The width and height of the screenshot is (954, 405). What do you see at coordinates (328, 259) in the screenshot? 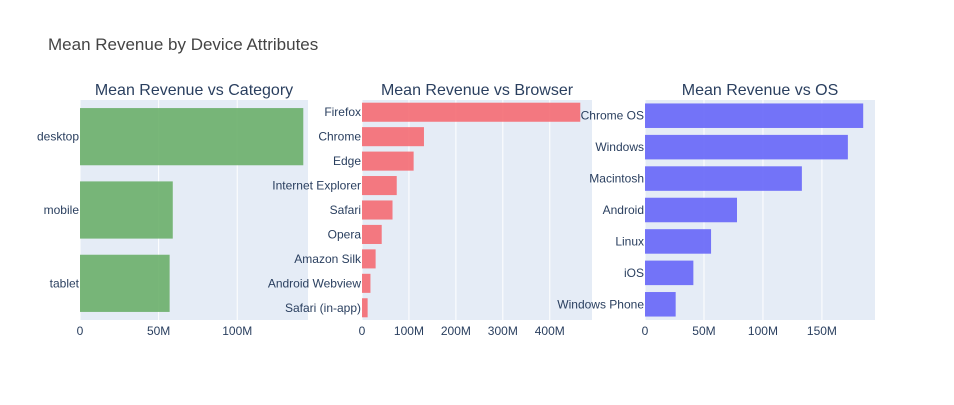
I see `y-tick-label-browser: Amazon Silk` at bounding box center [328, 259].